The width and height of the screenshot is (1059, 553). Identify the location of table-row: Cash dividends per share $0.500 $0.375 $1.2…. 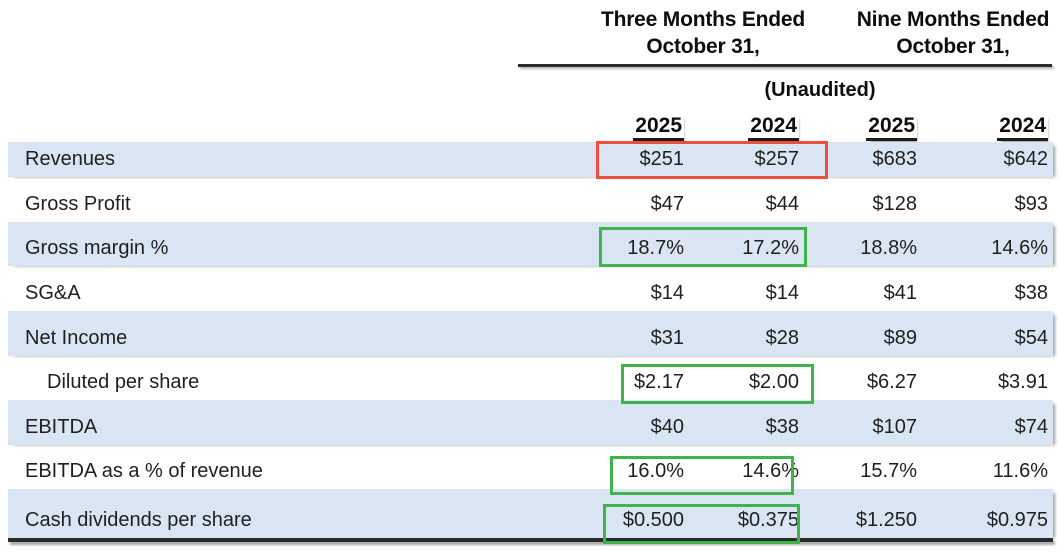
(530, 513).